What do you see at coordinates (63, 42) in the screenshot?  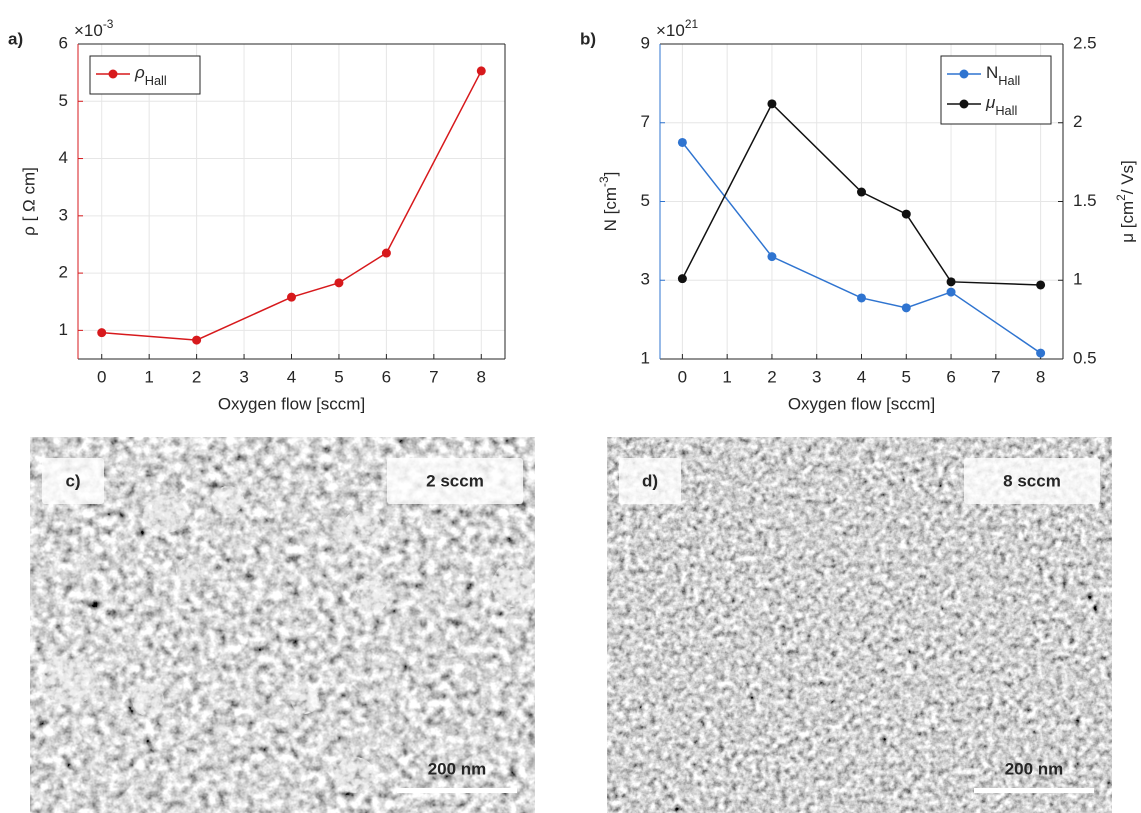 I see `y-tick-label: 6` at bounding box center [63, 42].